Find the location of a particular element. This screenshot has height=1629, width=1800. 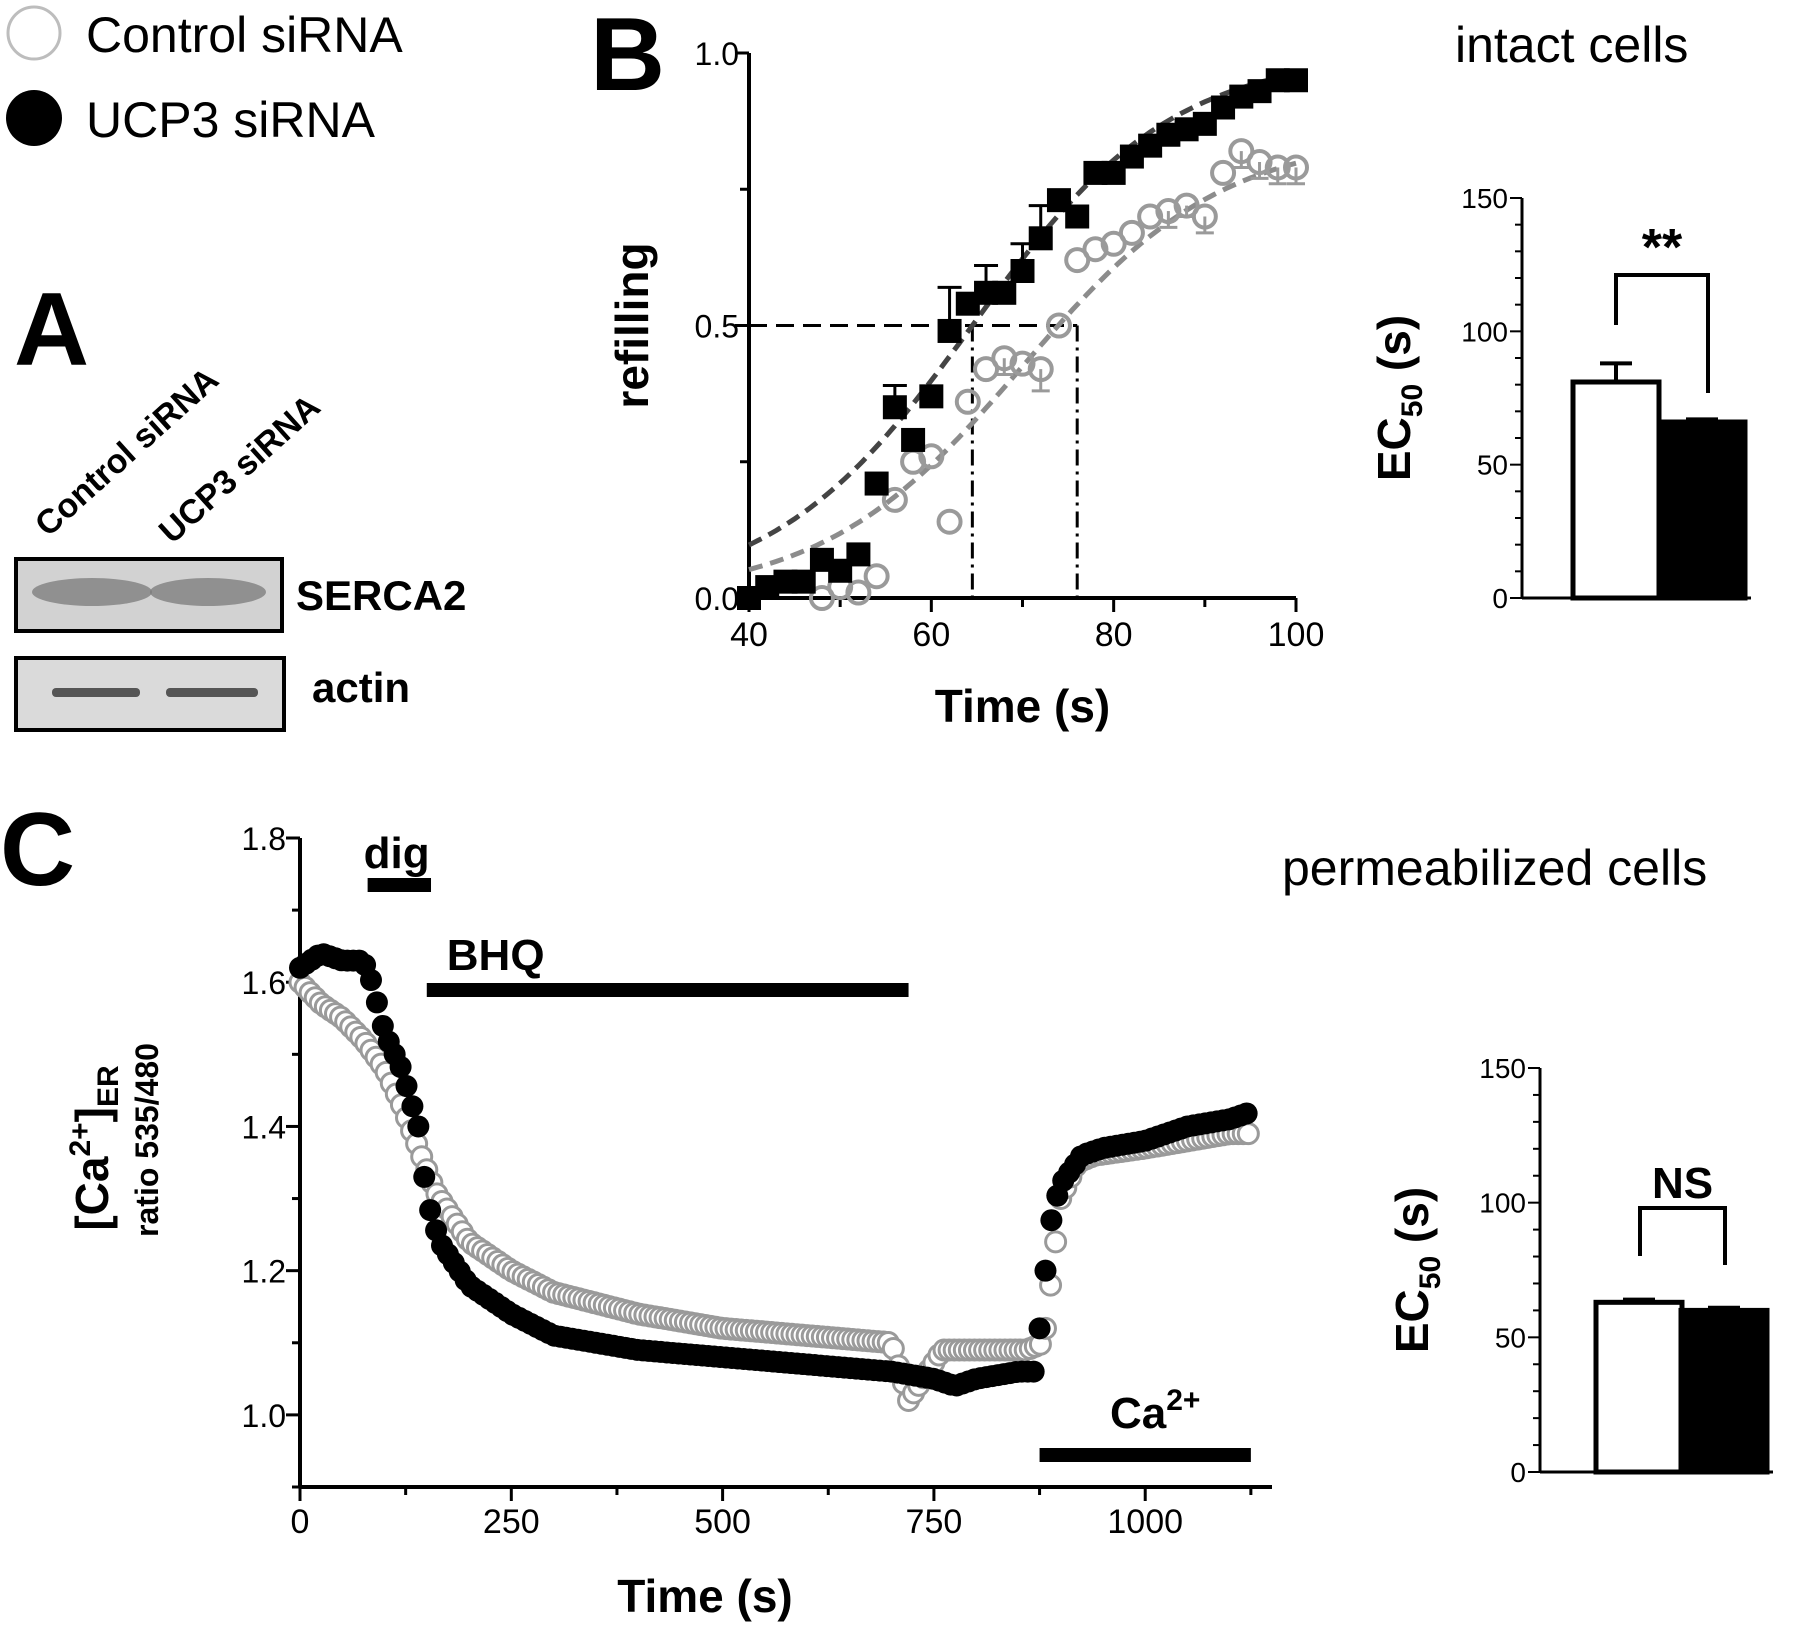

ec50-permeabilized-chart: 0 50 100 150 NS EC50 (s) is located at coordinates (1579, 1270).